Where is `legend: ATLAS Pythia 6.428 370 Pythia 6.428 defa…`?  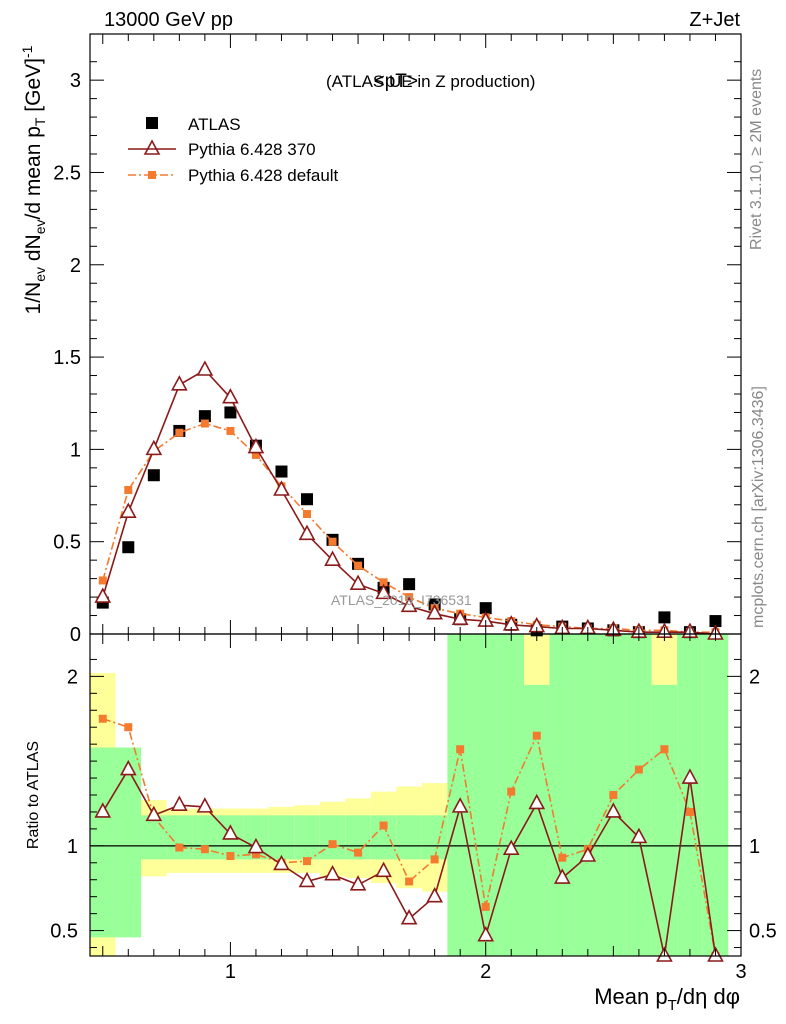
legend: ATLAS Pythia 6.428 370 Pythia 6.428 defa… is located at coordinates (233, 150).